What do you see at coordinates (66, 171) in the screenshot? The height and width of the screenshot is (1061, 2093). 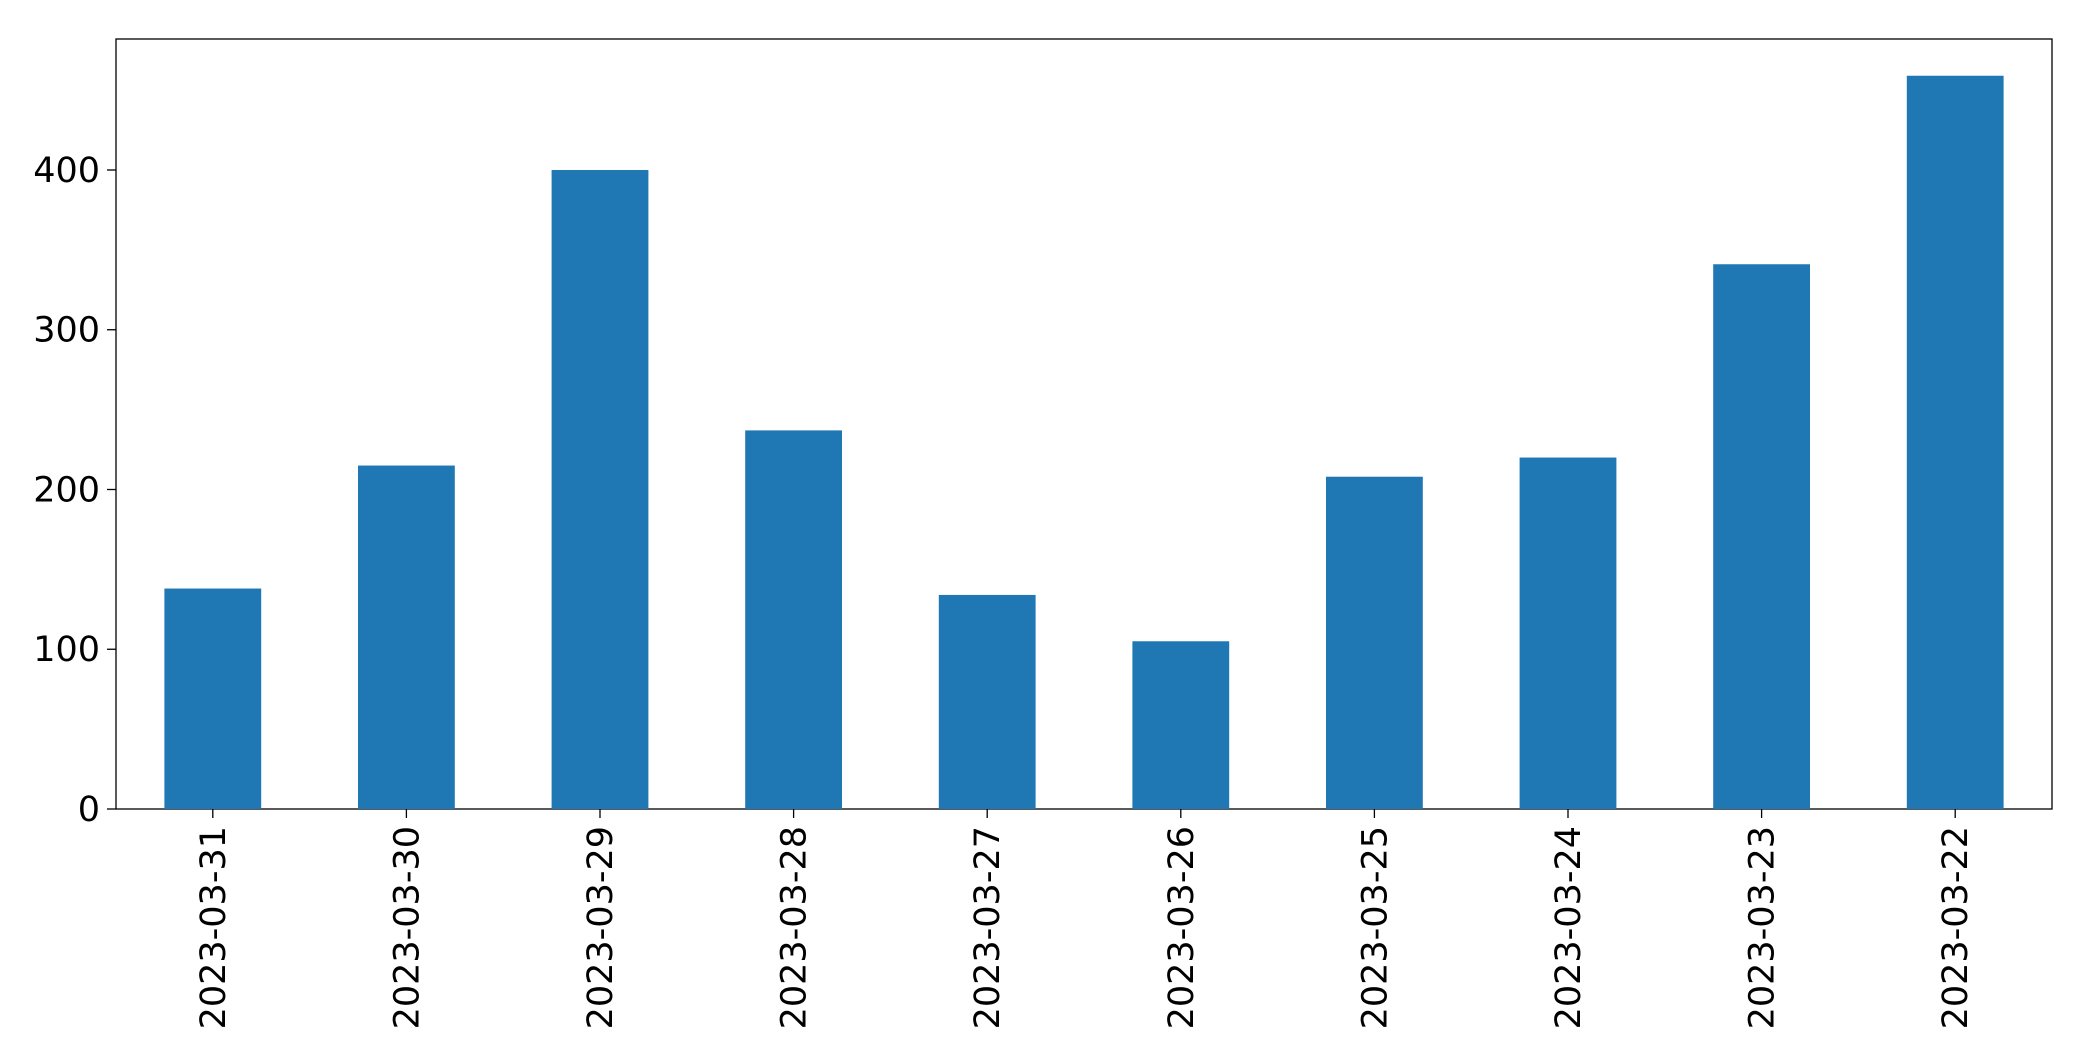 I see `y-tick-label: 400` at bounding box center [66, 171].